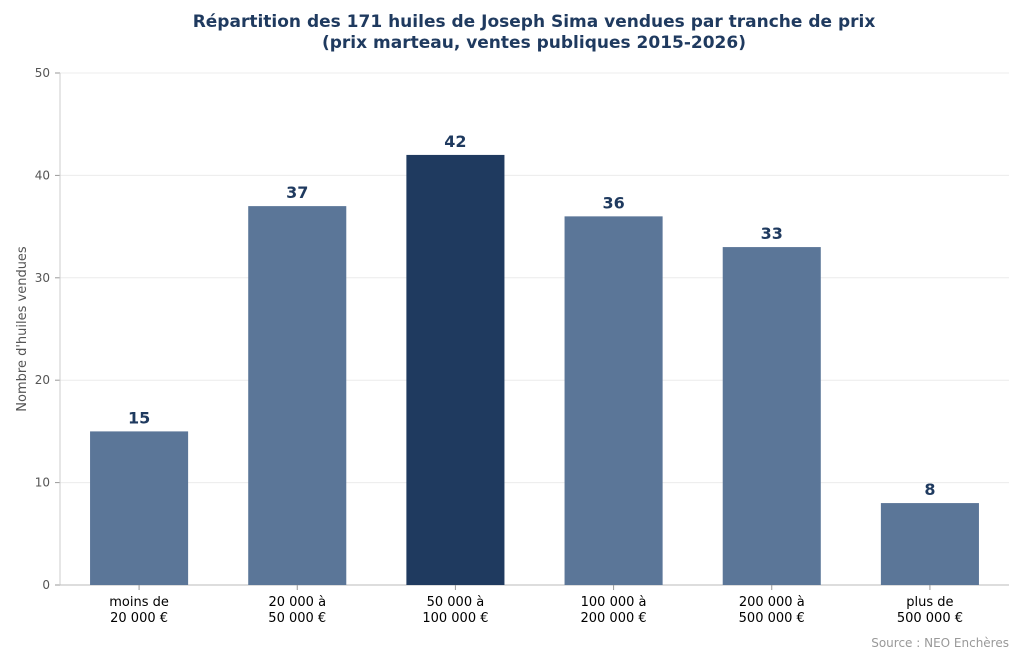  I want to click on x-tick-label: plus de, so click(929, 602).